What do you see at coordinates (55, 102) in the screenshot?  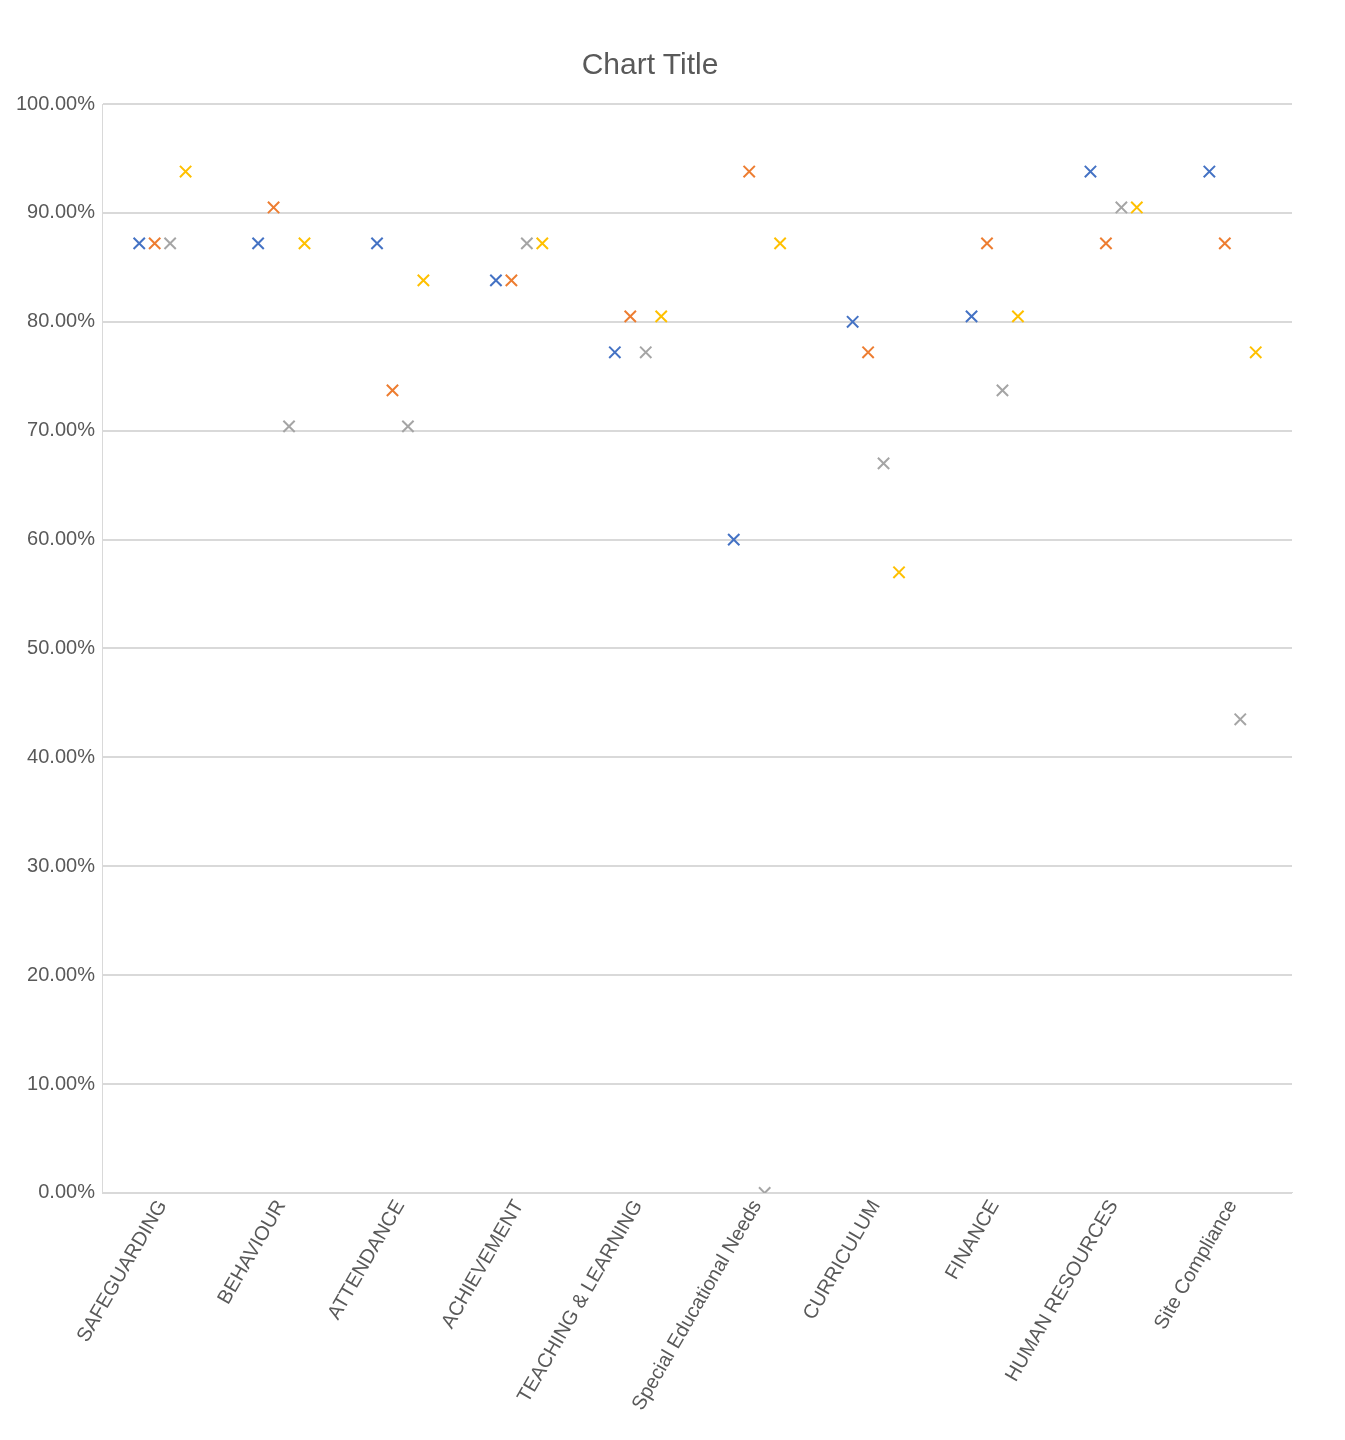 I see `y-tick-label: 100.00%` at bounding box center [55, 102].